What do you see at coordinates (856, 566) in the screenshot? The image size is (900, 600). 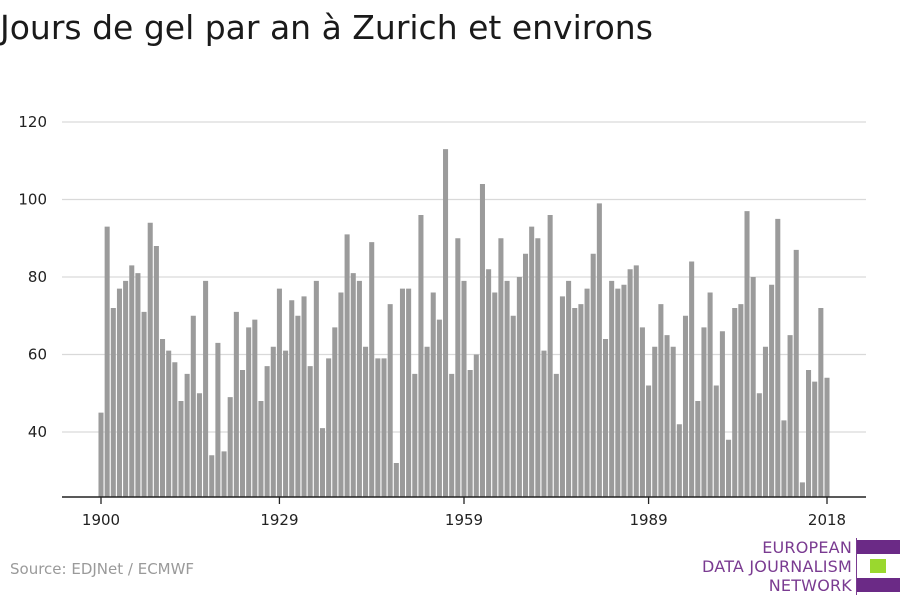 I see `logo-divider` at bounding box center [856, 566].